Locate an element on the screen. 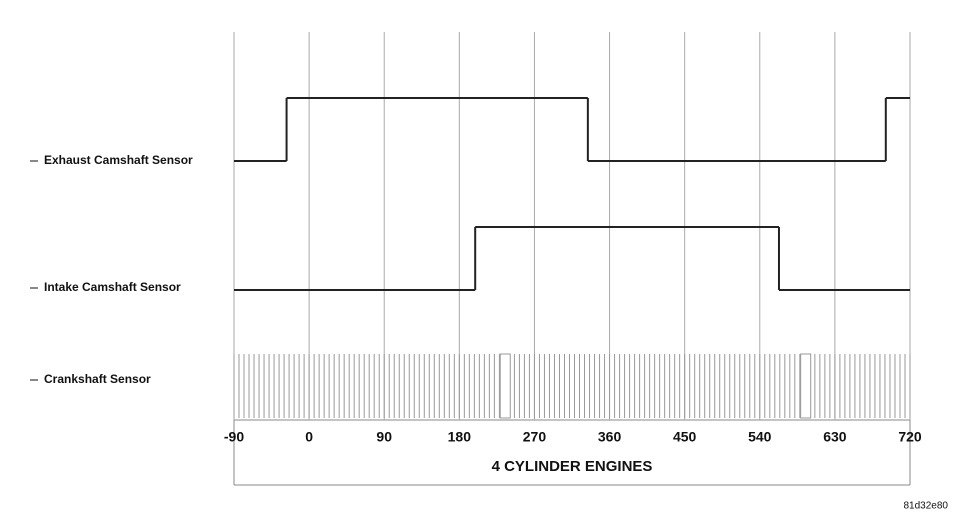 The width and height of the screenshot is (960, 521). x-tick-label: 180 is located at coordinates (460, 437).